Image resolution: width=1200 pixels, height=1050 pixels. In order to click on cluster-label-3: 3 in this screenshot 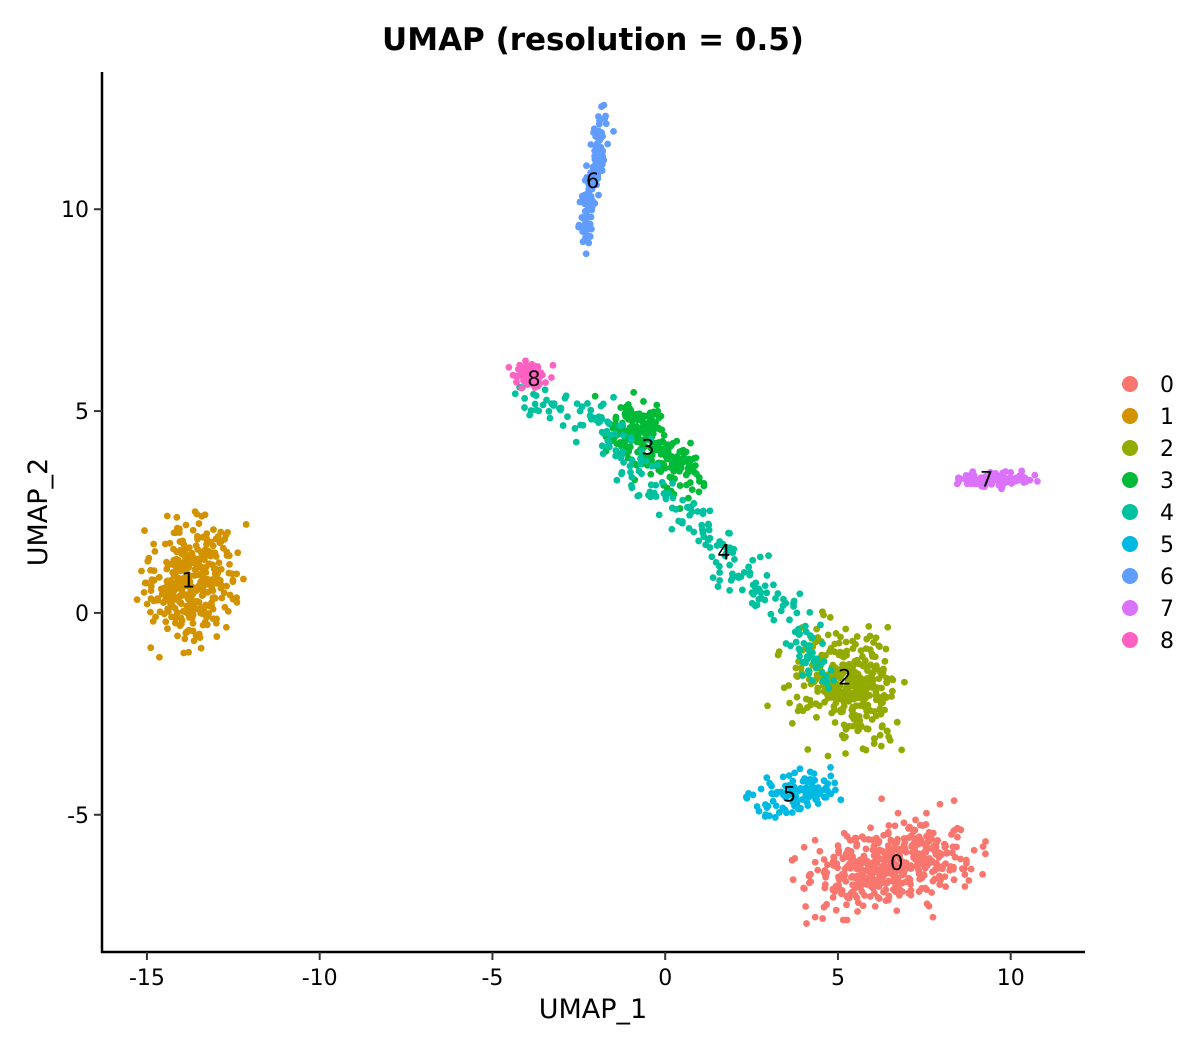, I will do `click(647, 447)`.